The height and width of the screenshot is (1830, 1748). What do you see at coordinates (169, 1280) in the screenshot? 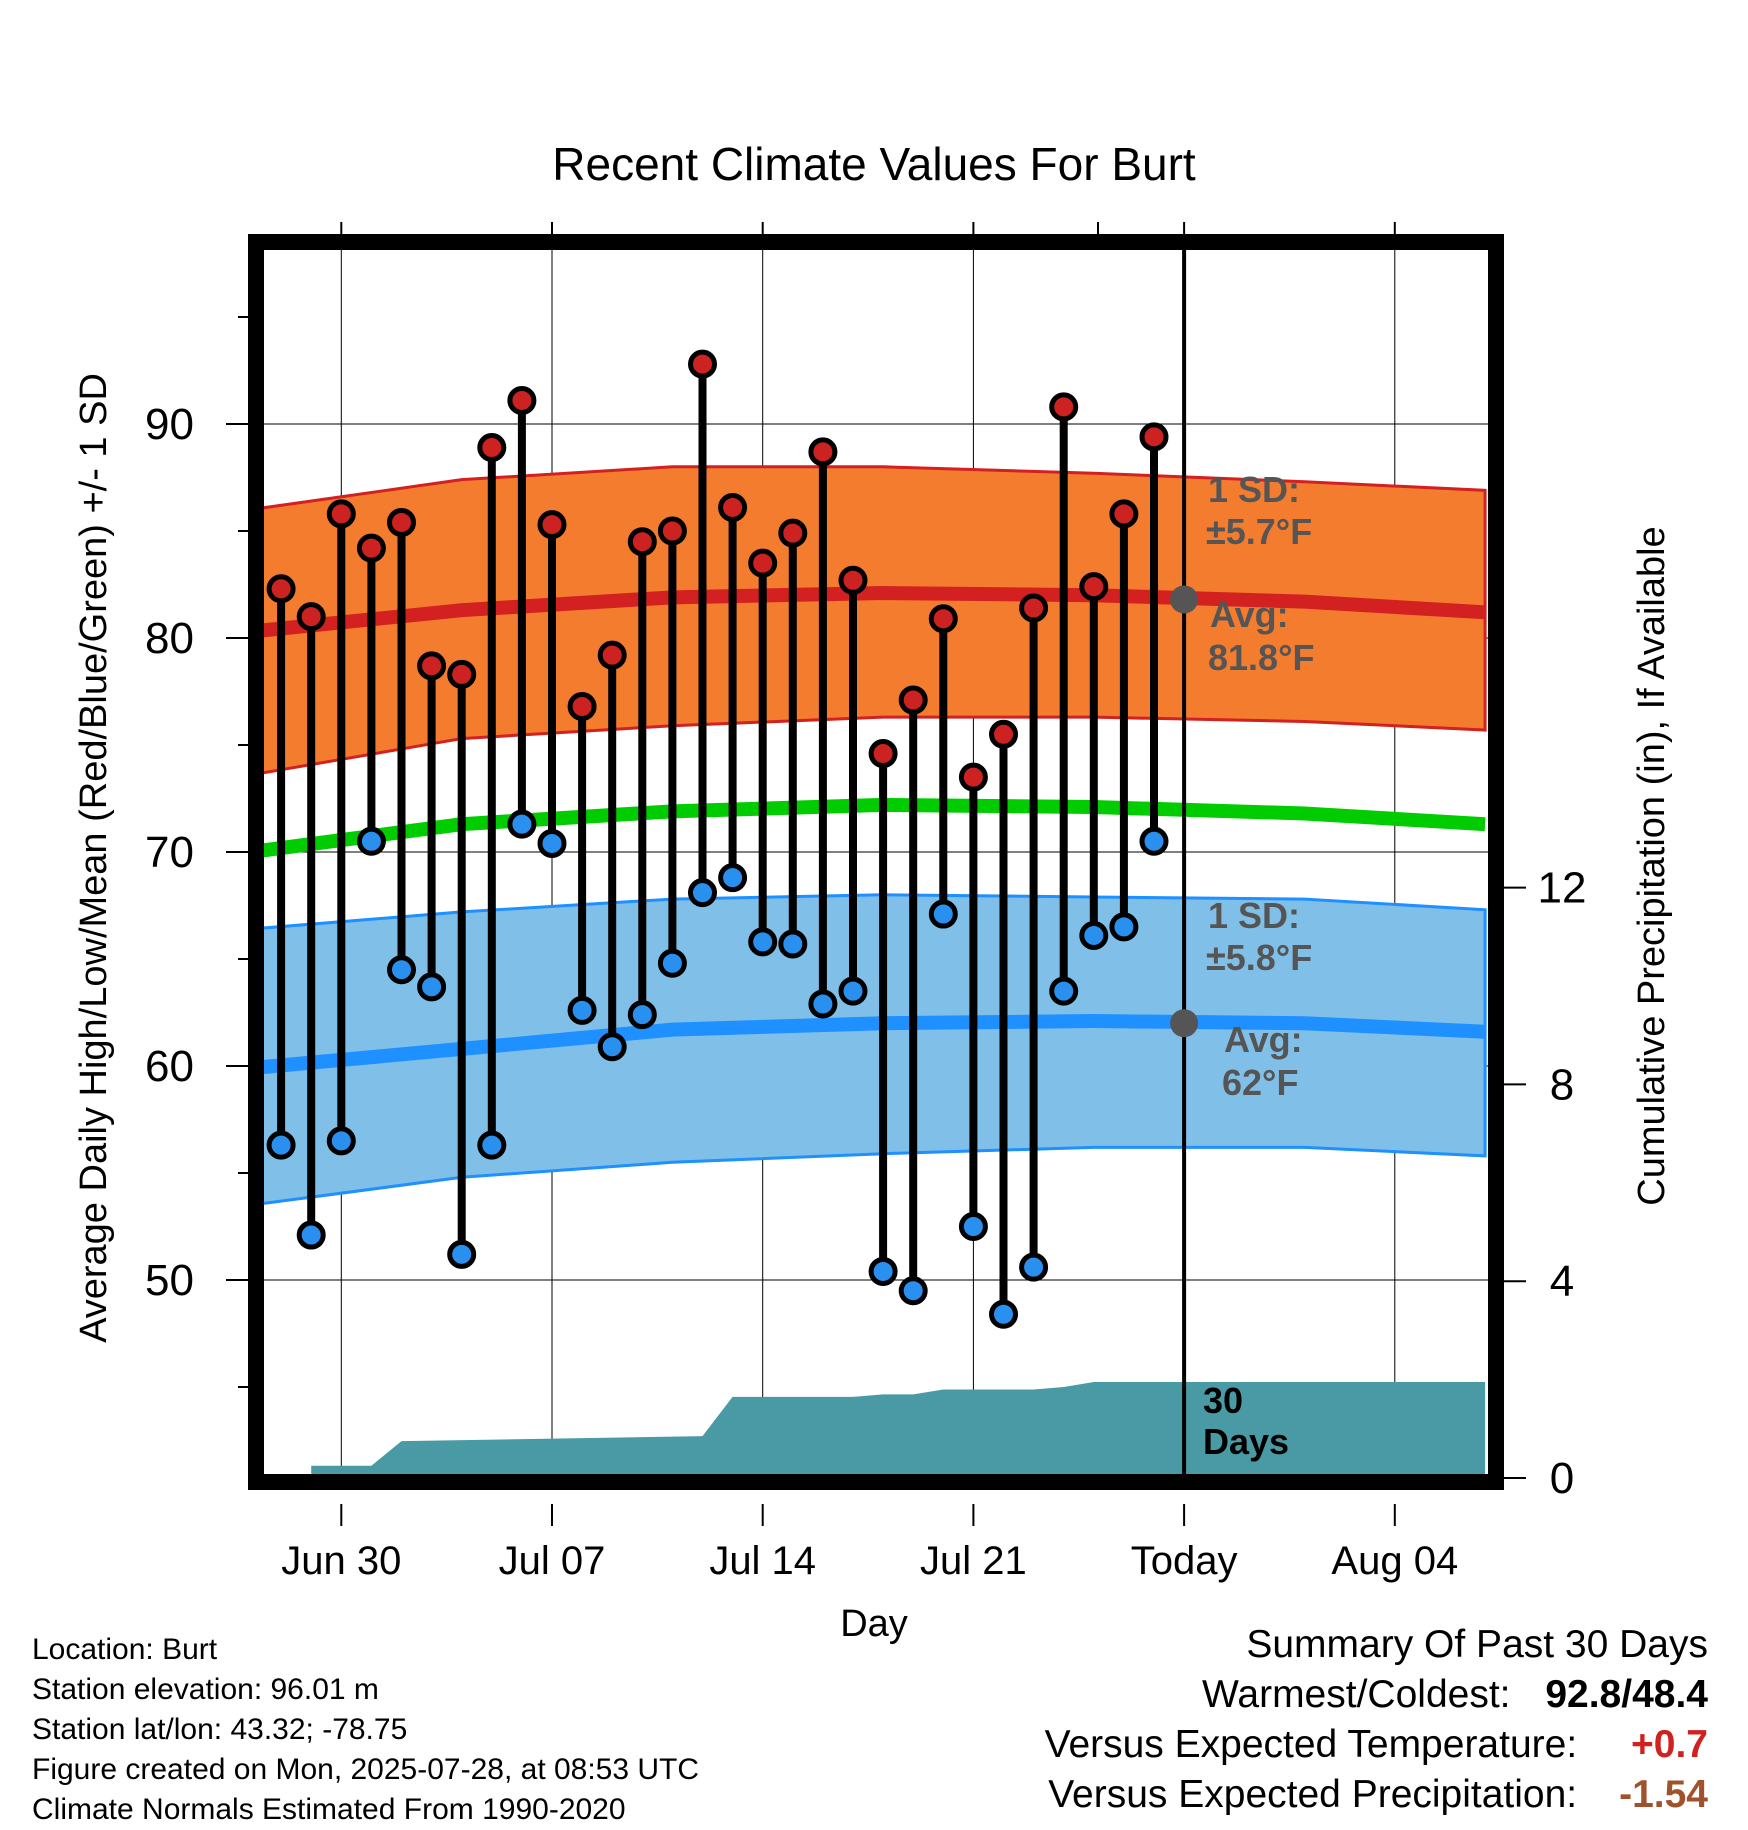
I see `y-tick-label: 50` at bounding box center [169, 1280].